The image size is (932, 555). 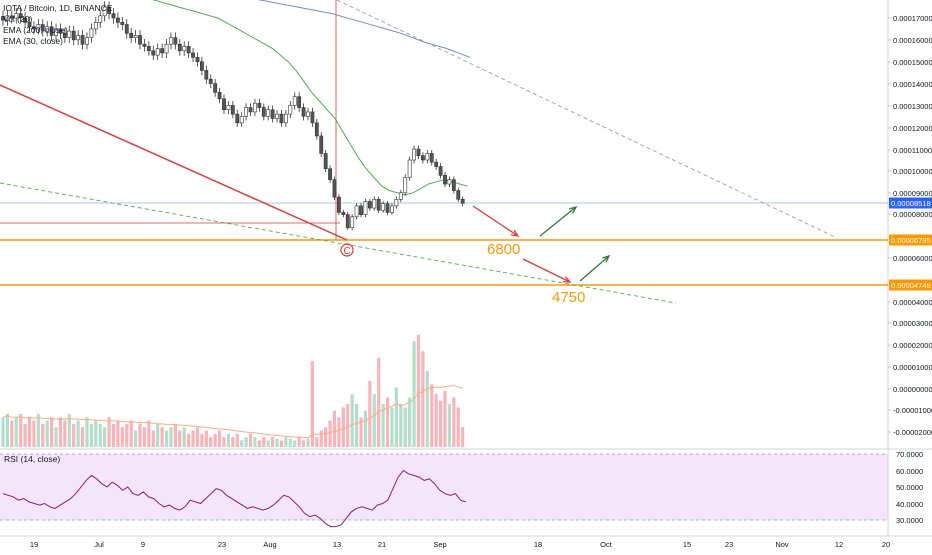 What do you see at coordinates (18, 19) in the screenshot?
I see `legend-vol: Vol (20)` at bounding box center [18, 19].